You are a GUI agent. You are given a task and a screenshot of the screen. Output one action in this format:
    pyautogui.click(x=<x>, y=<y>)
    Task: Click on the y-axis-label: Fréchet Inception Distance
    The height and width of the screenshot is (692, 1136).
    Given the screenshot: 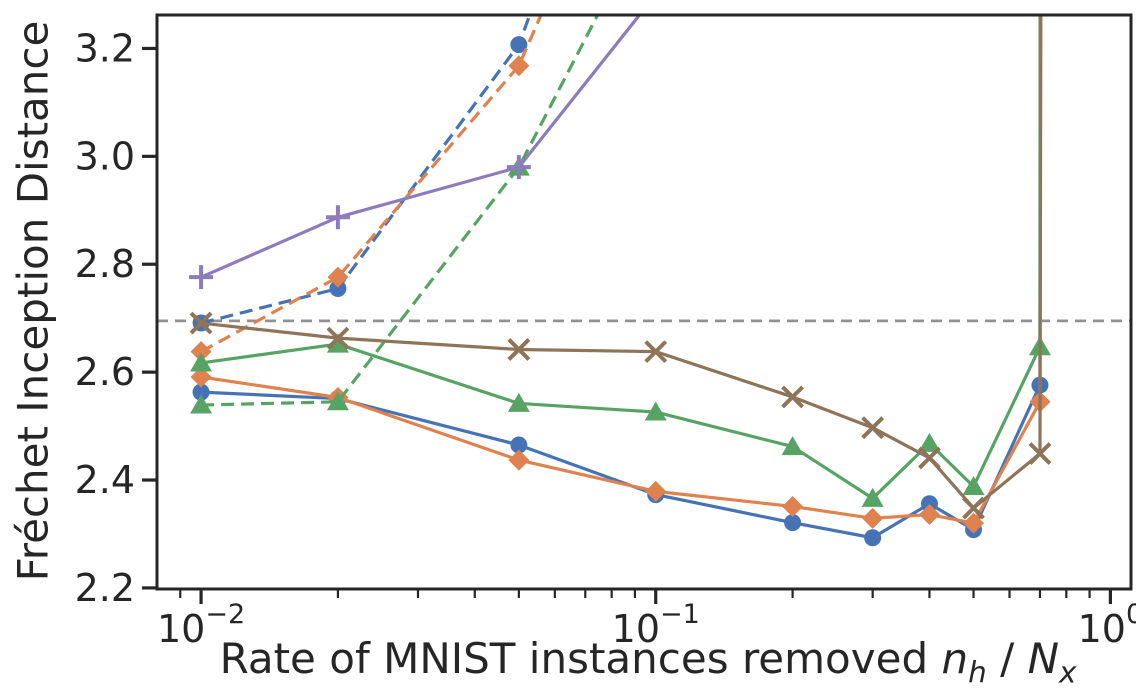 What is the action you would take?
    pyautogui.click(x=33, y=301)
    